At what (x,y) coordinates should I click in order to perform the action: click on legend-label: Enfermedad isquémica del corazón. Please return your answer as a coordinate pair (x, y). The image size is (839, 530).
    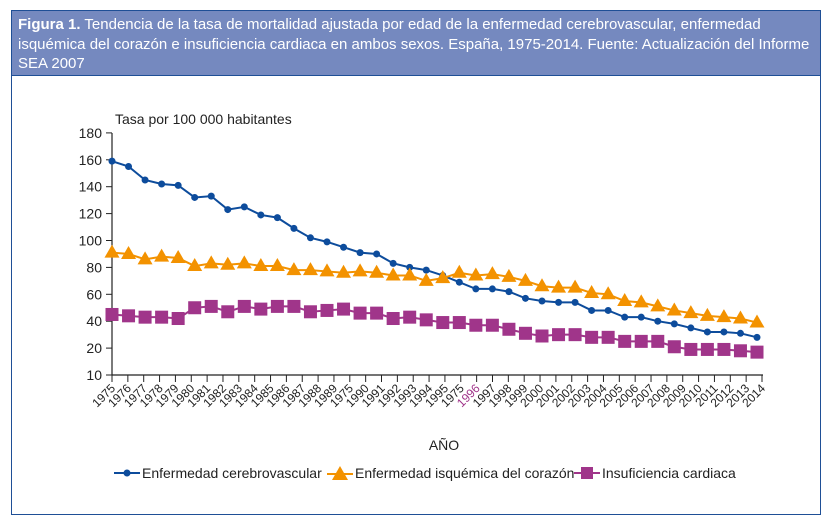
    Looking at the image, I should click on (465, 473).